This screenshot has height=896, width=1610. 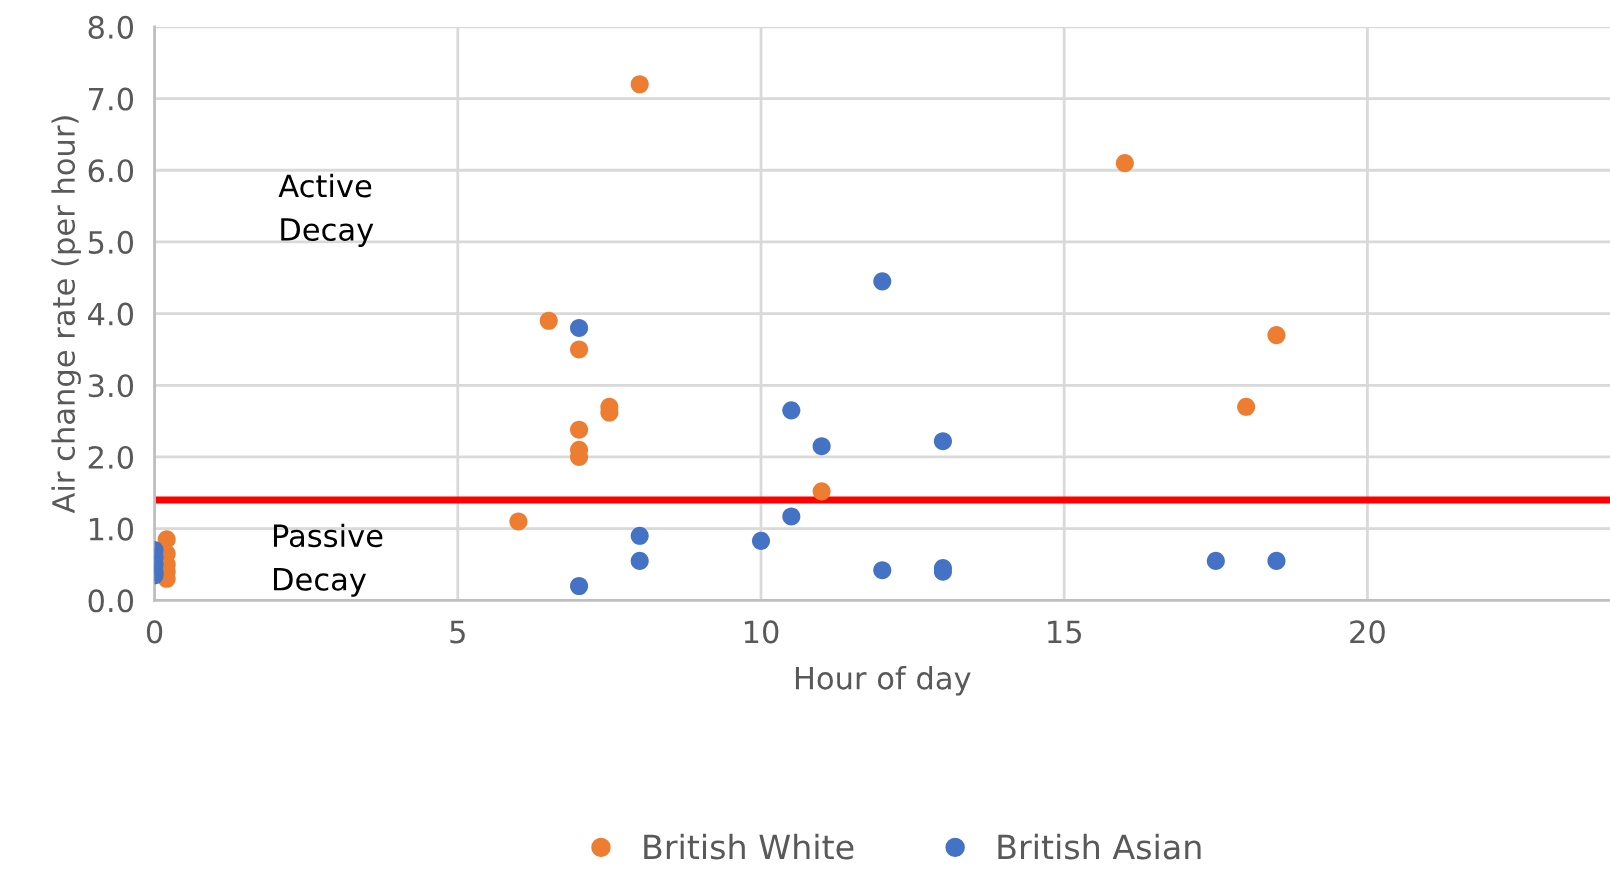 What do you see at coordinates (883, 681) in the screenshot?
I see `x-axis-title: Hour of day` at bounding box center [883, 681].